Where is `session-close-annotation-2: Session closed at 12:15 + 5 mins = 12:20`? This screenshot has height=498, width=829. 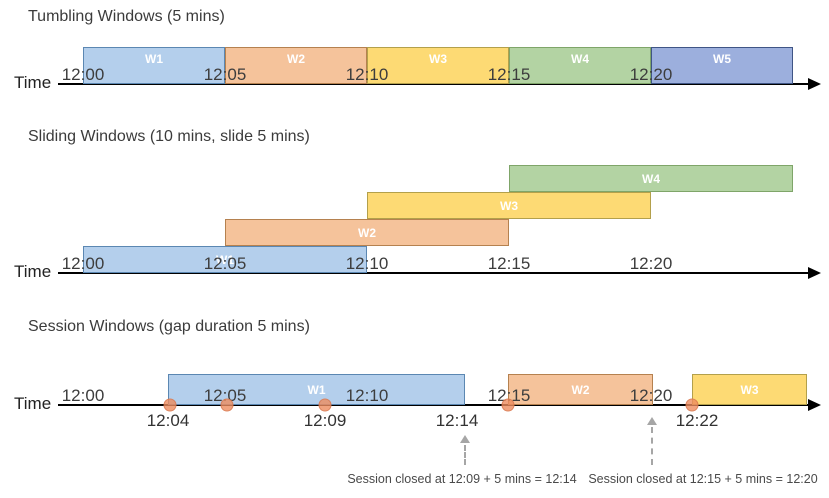 session-close-annotation-2: Session closed at 12:15 + 5 mins = 12:20 is located at coordinates (703, 479).